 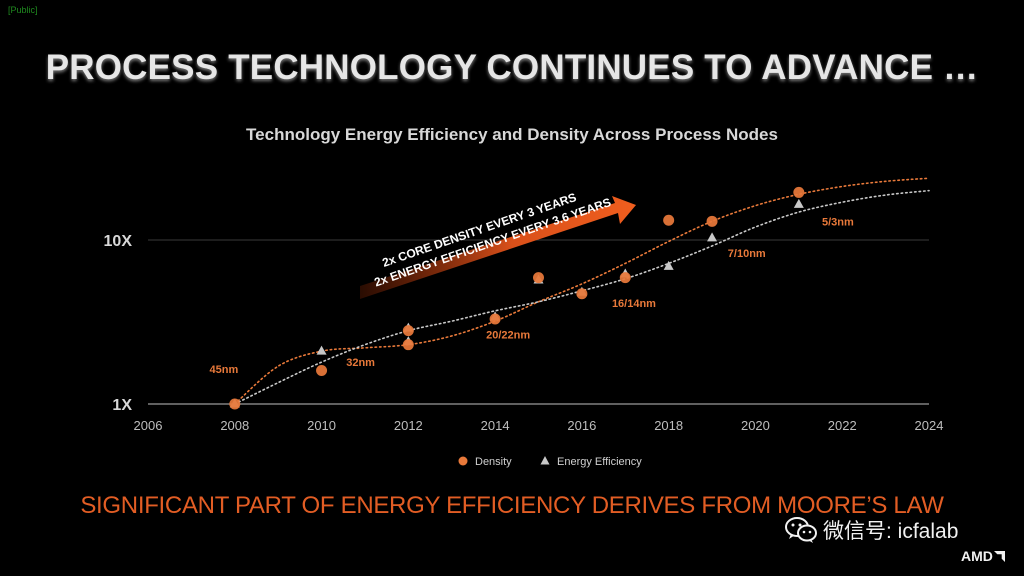 What do you see at coordinates (224, 370) in the screenshot?
I see `node-label: 45nm` at bounding box center [224, 370].